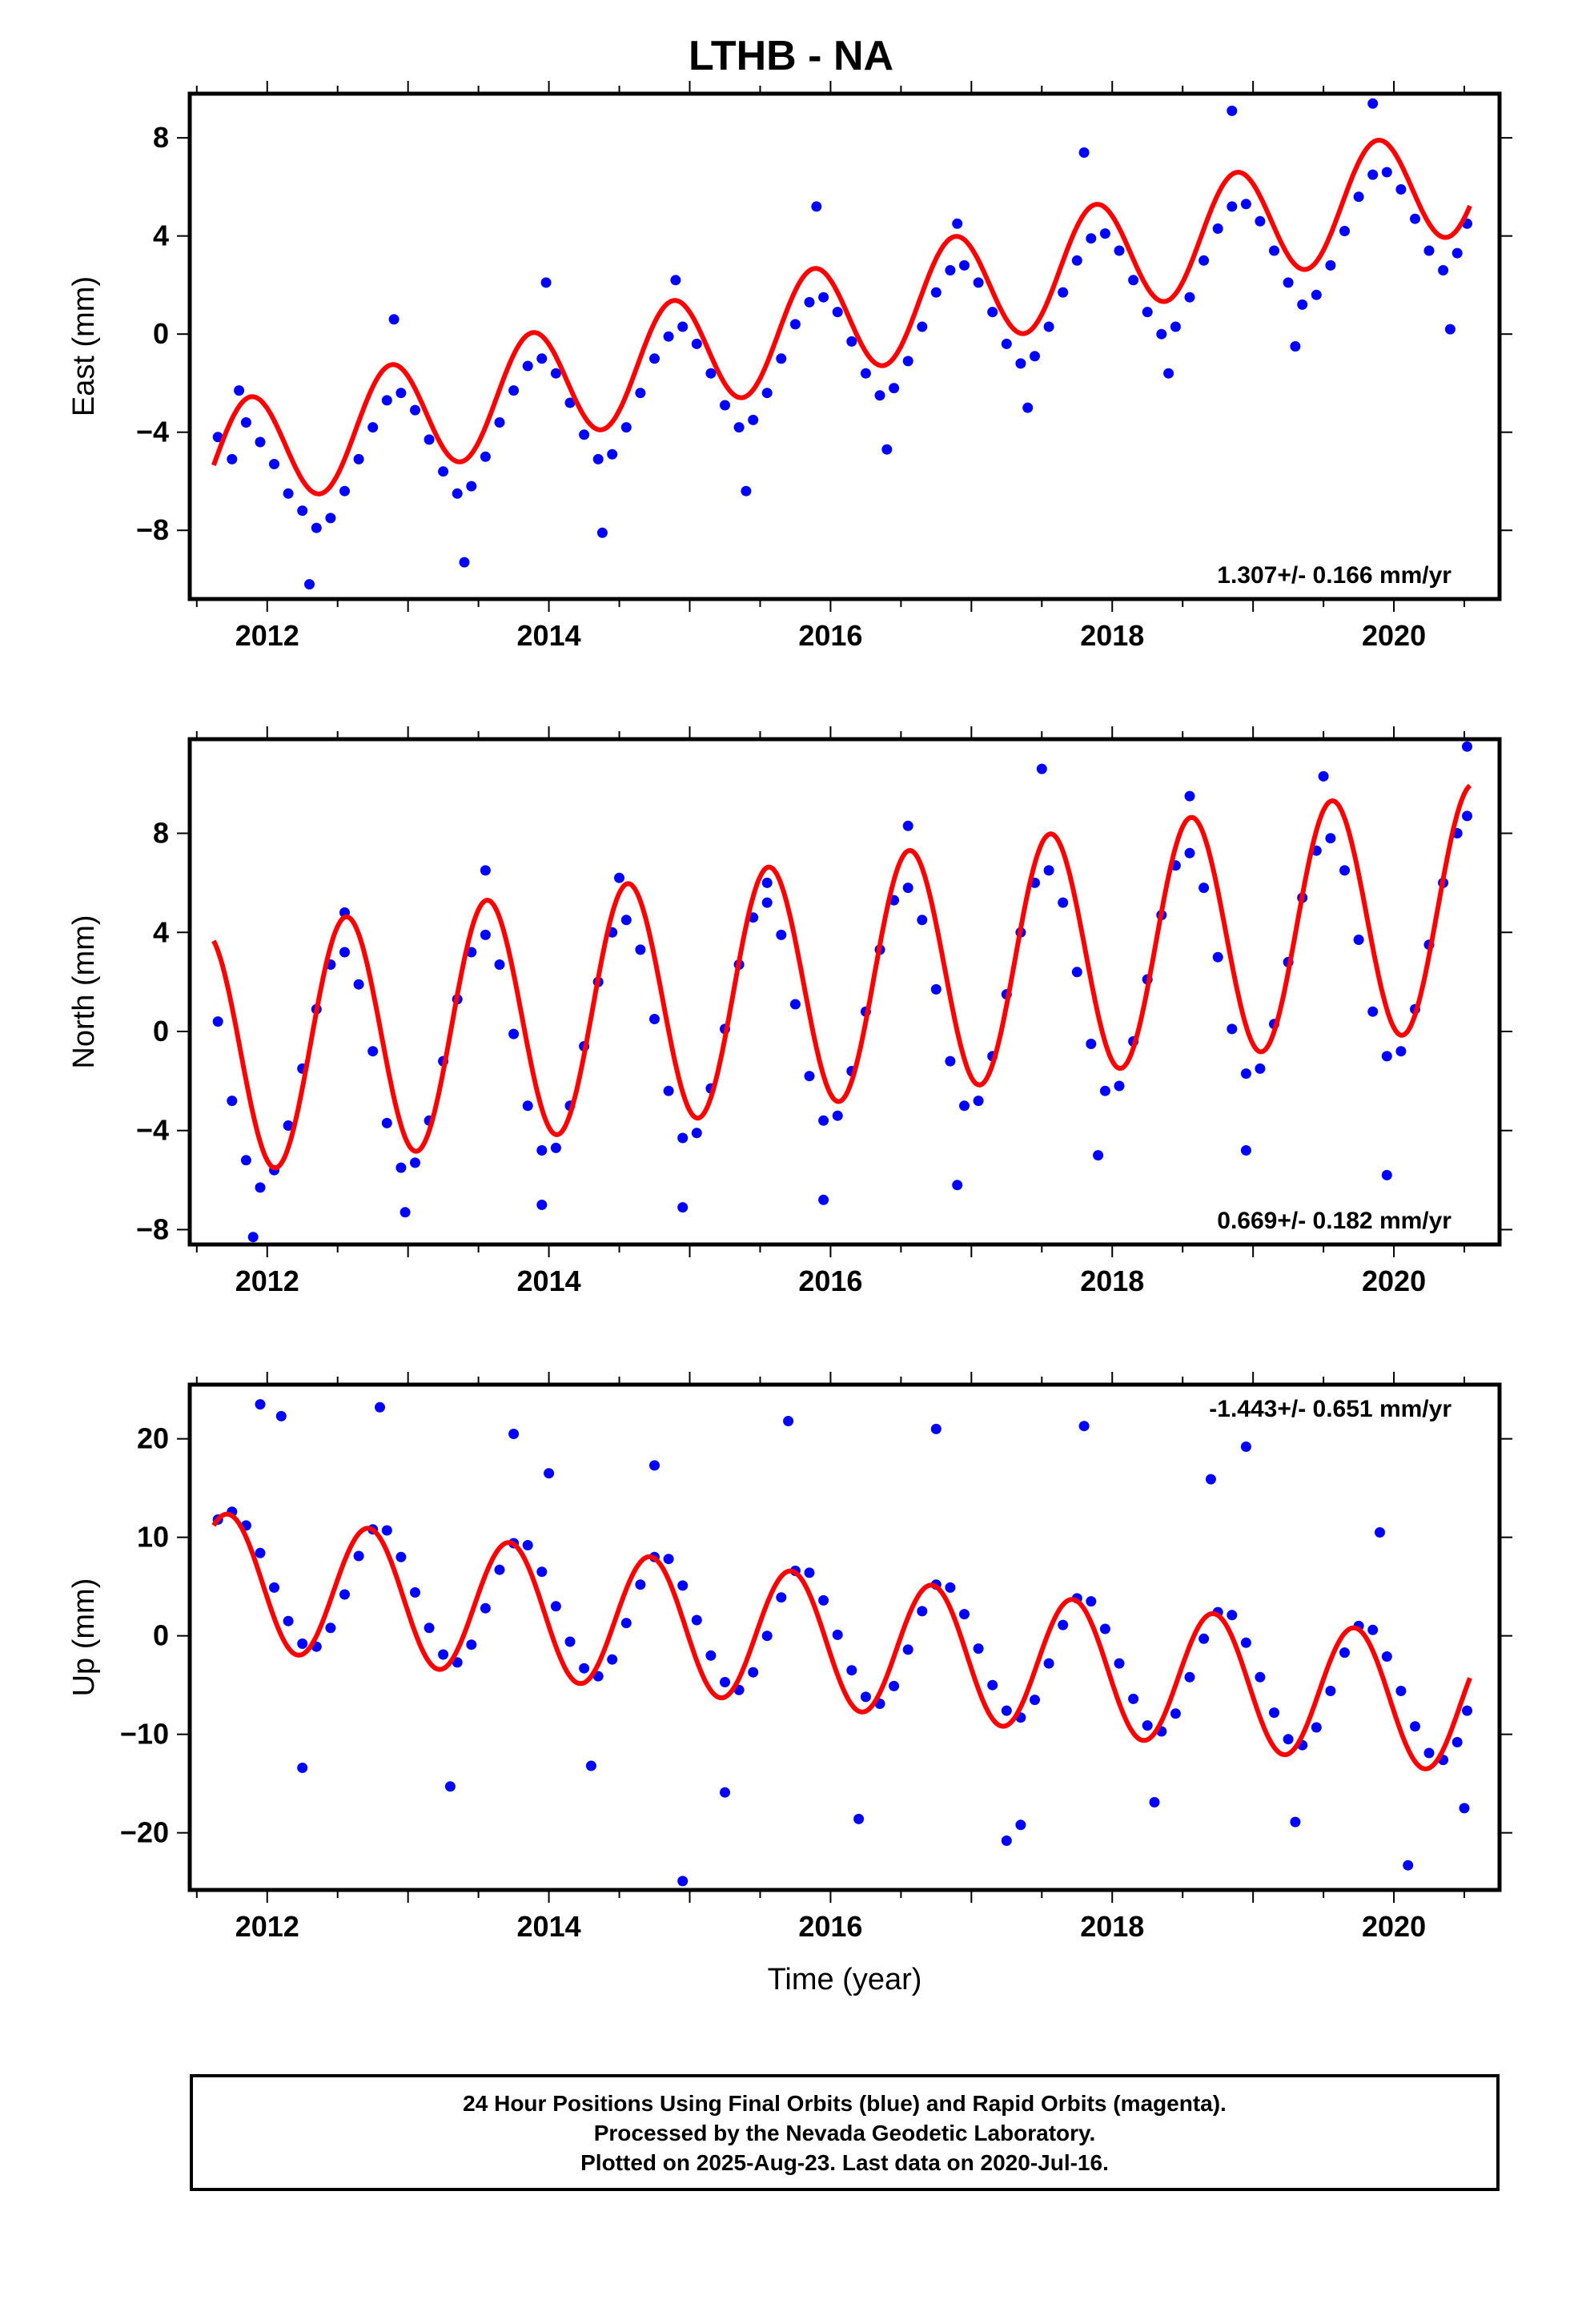 This screenshot has width=1582, height=2324. What do you see at coordinates (161, 1635) in the screenshot?
I see `y-tick-label: 0` at bounding box center [161, 1635].